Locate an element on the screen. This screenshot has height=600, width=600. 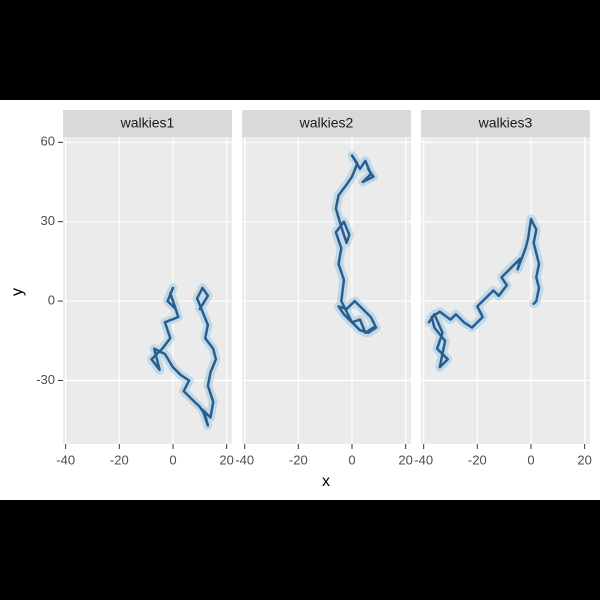
y-axis-title: y is located at coordinates (17, 292).